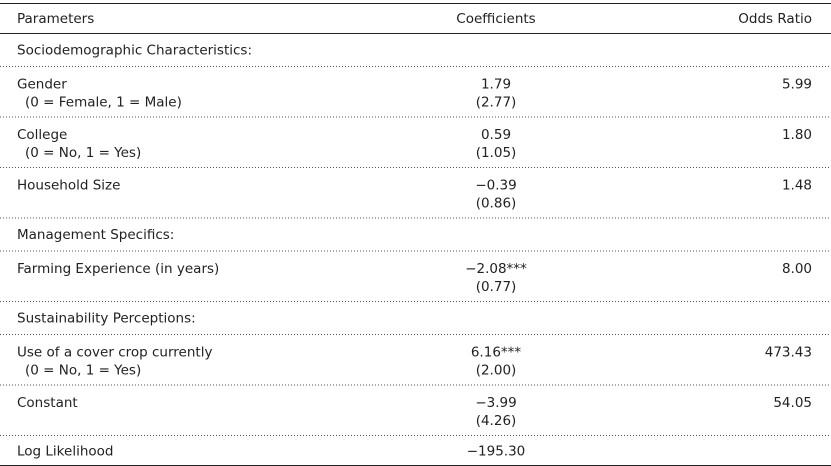  What do you see at coordinates (797, 269) in the screenshot?
I see `odds-ratio: 8.00` at bounding box center [797, 269].